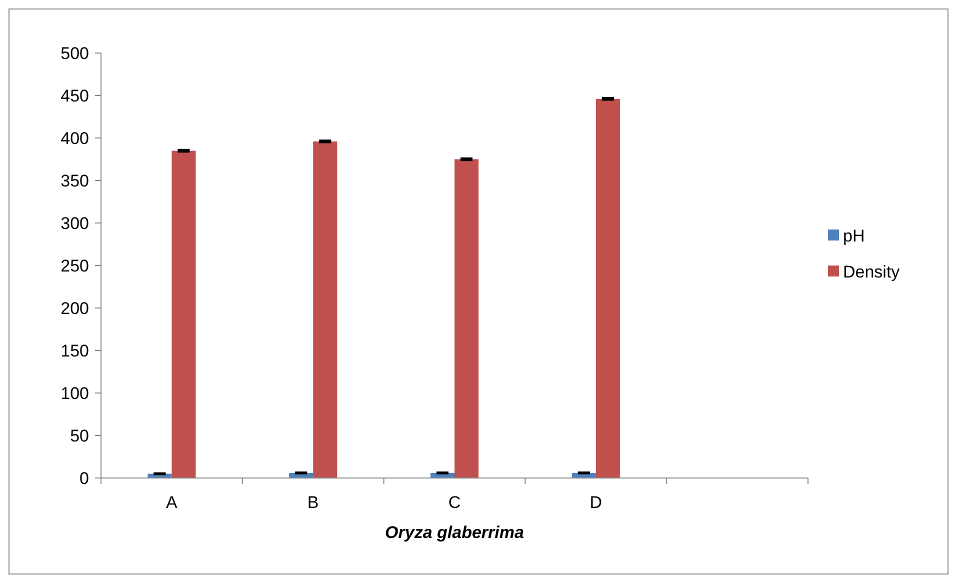 This screenshot has height=583, width=957. What do you see at coordinates (74, 266) in the screenshot?
I see `y-tick-label: 250` at bounding box center [74, 266].